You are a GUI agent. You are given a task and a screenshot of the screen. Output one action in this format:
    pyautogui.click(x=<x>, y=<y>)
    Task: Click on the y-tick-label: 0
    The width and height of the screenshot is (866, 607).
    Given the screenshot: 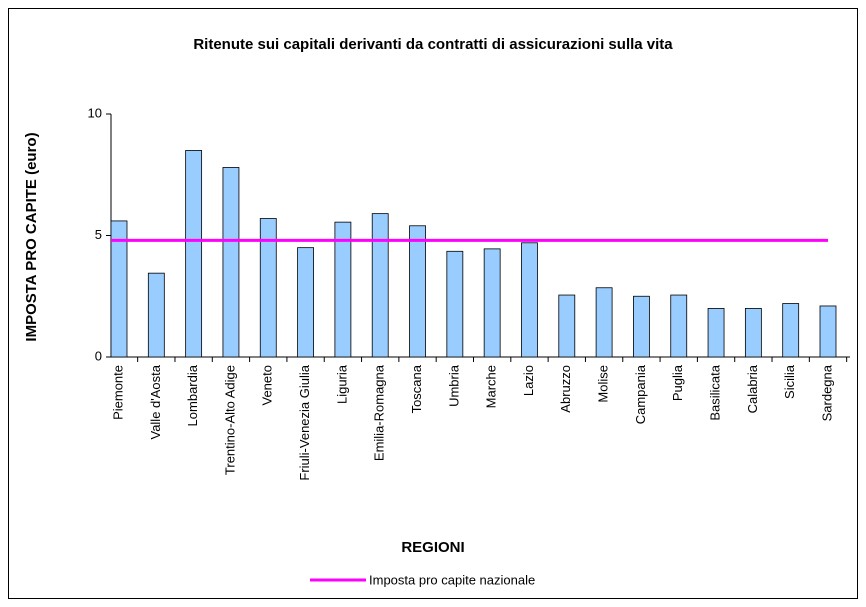 What is the action you would take?
    pyautogui.click(x=98, y=355)
    